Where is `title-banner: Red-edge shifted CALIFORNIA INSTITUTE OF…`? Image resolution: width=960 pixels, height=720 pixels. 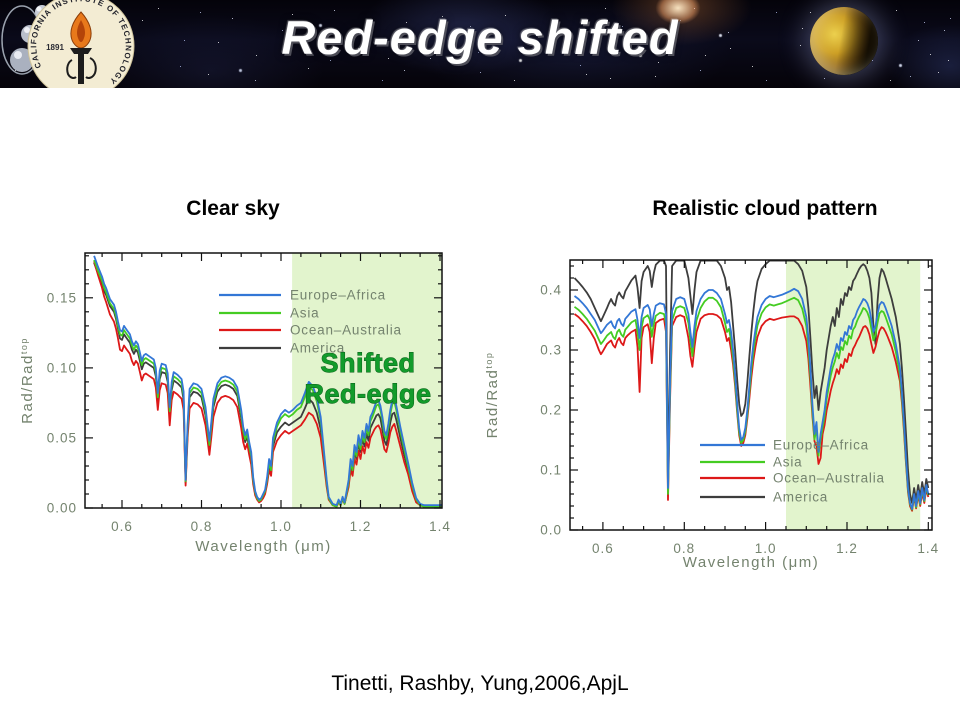 title-banner: Red-edge shifted CALIFORNIA INSTITUTE OF… is located at coordinates (480, 44).